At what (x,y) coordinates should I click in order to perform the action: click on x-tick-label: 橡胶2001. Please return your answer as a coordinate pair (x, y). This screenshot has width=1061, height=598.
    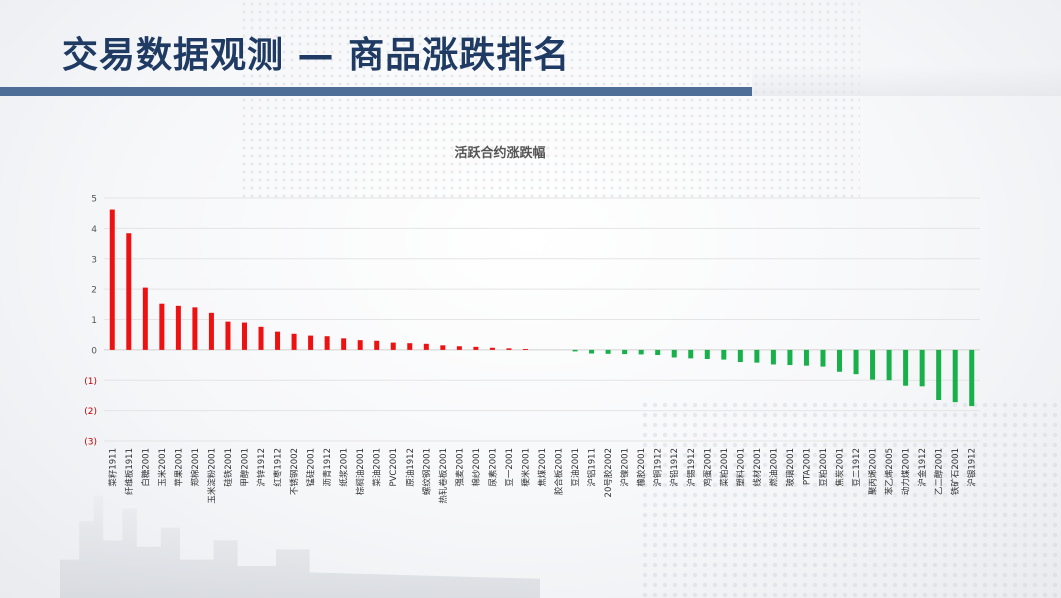
    Looking at the image, I should click on (641, 467).